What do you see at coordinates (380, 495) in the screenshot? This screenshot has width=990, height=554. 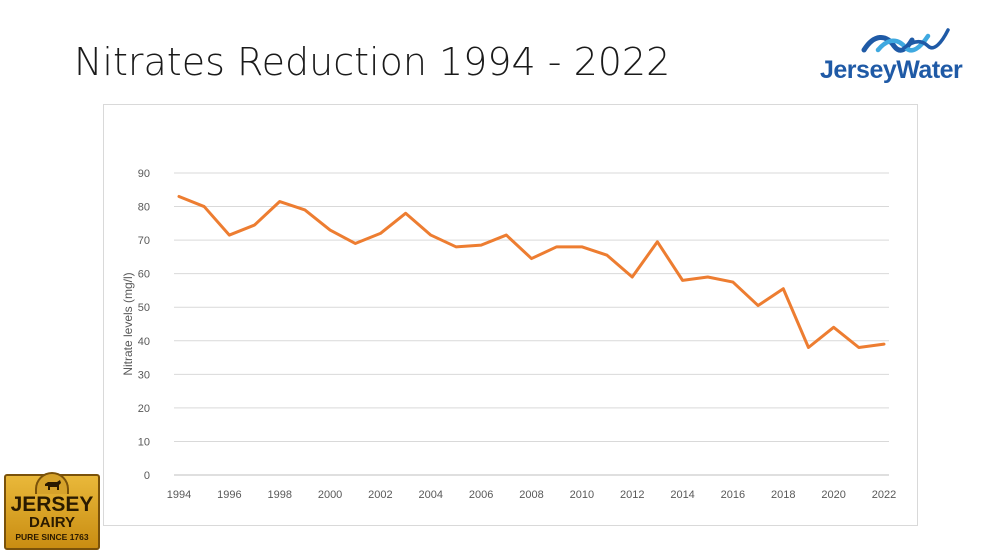 I see `x-tick-label: 2002` at bounding box center [380, 495].